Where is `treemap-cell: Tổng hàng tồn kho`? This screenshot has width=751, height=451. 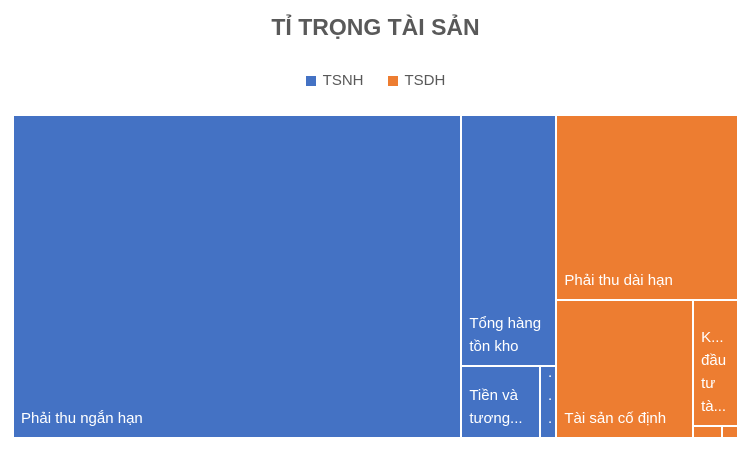 treemap-cell: Tổng hàng tồn kho is located at coordinates (509, 240).